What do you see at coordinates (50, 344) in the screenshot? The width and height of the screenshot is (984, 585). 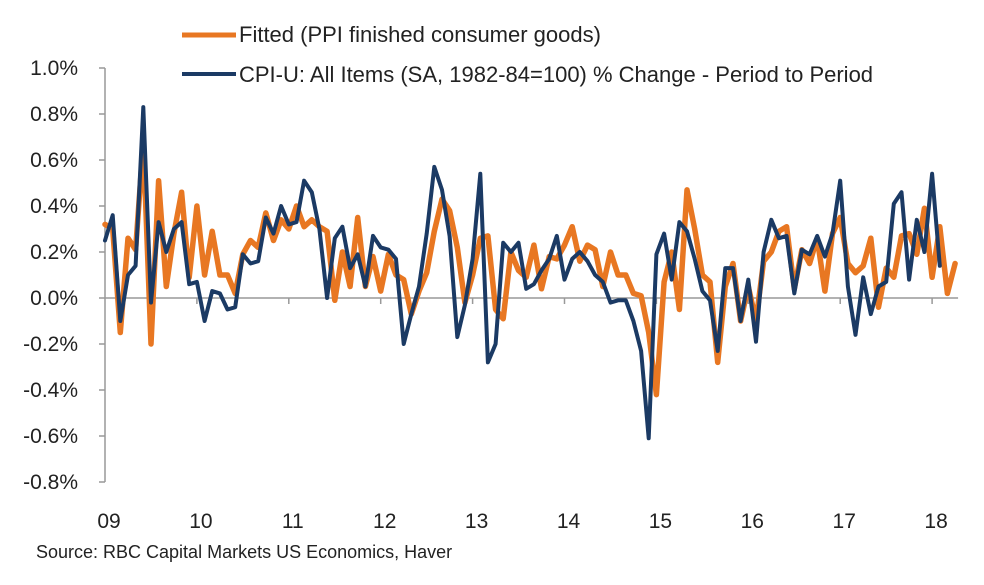 I see `y-tick-label: -0.2%` at bounding box center [50, 344].